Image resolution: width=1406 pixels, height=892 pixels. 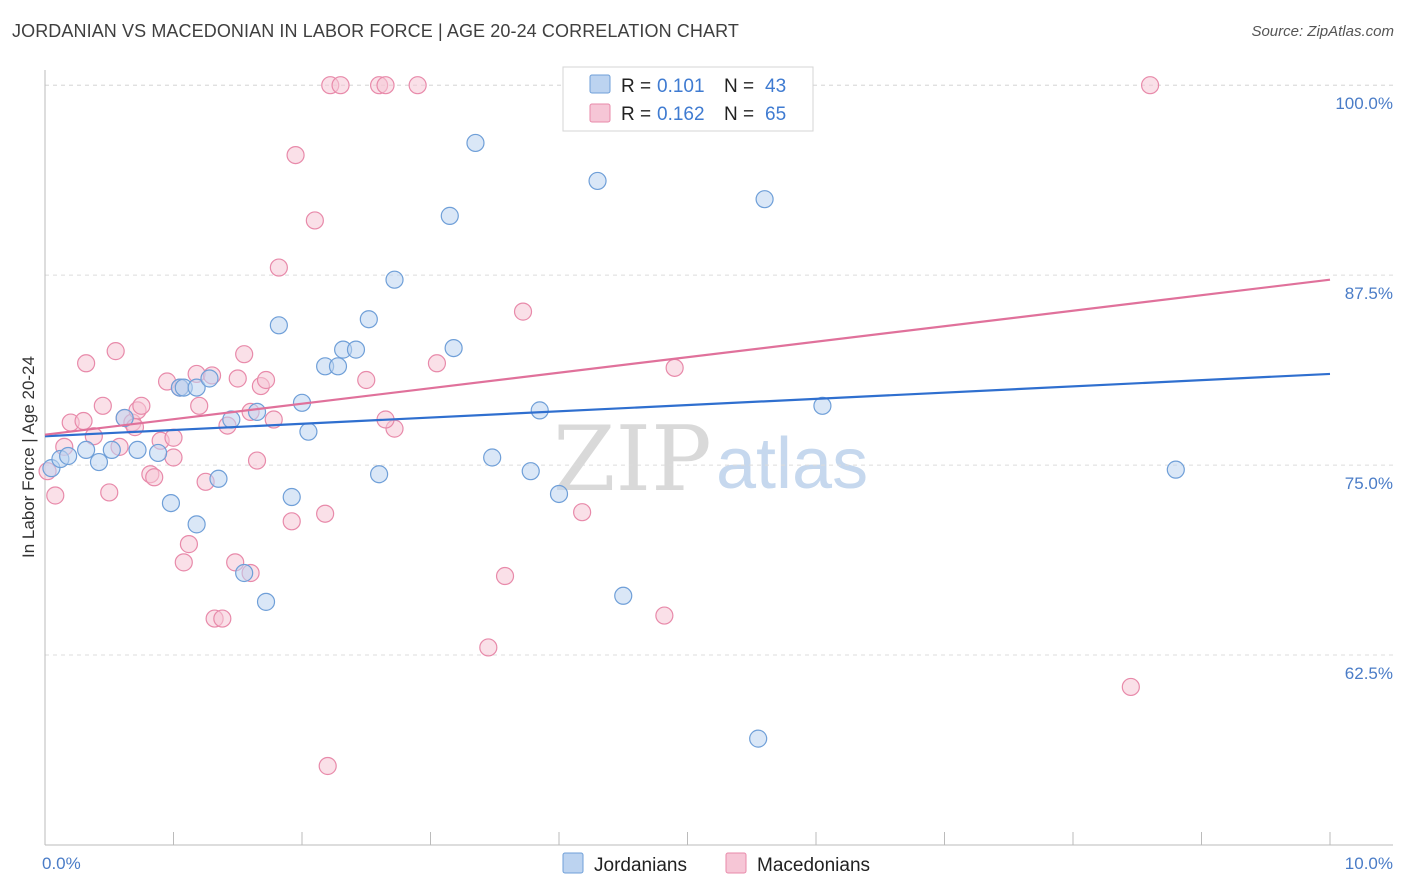 What do you see at coordinates (775, 114) in the screenshot?
I see `legend-n-value-macedonians: 65` at bounding box center [775, 114].